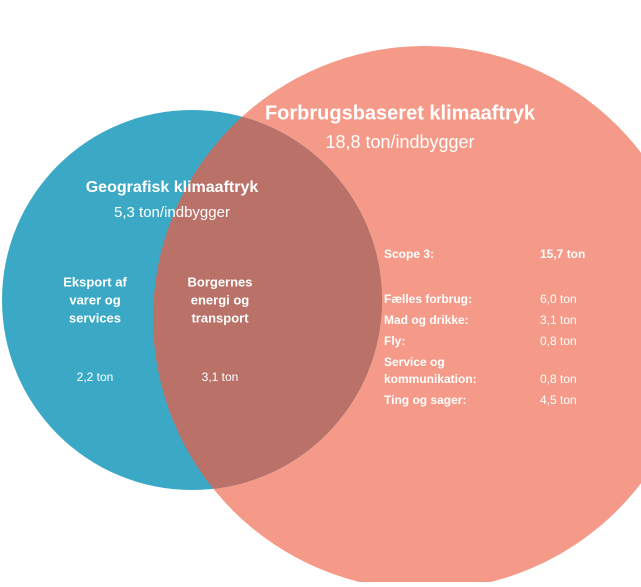 This screenshot has height=587, width=641. What do you see at coordinates (172, 187) in the screenshot?
I see `geographic-title: Geografisk klimaaftryk` at bounding box center [172, 187].